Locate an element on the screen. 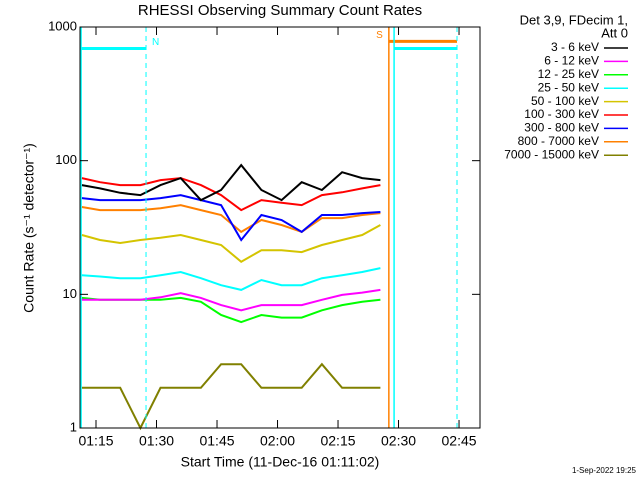 This screenshot has width=640, height=480. x-axis-label: Start Time (11-Dec-16 01:11:02) is located at coordinates (280, 462).